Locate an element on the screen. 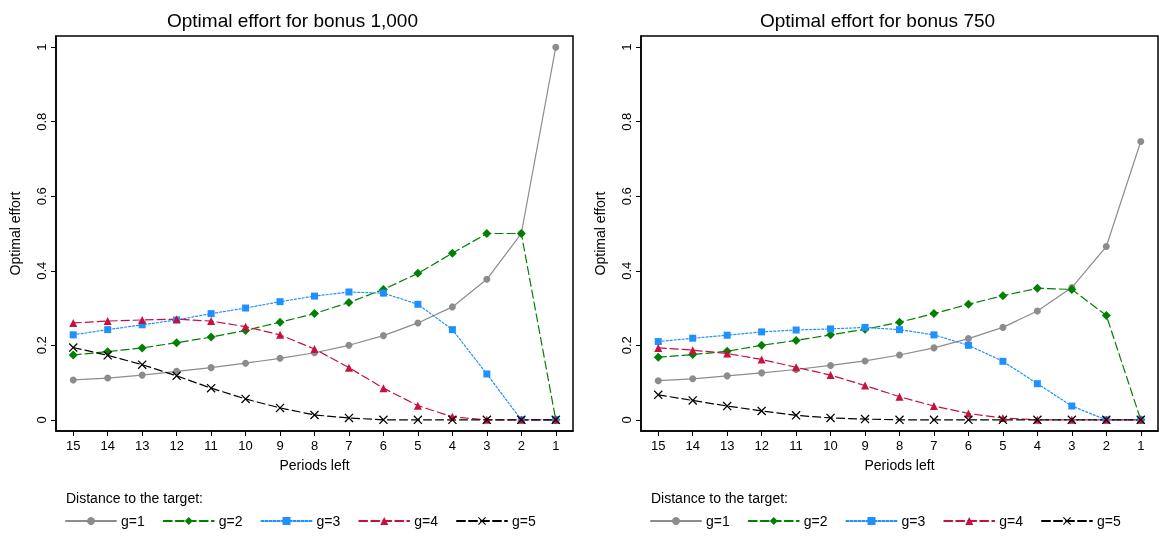 The width and height of the screenshot is (1170, 541). chart-title: Optimal effort for bonus 1,000 is located at coordinates (292, 20).